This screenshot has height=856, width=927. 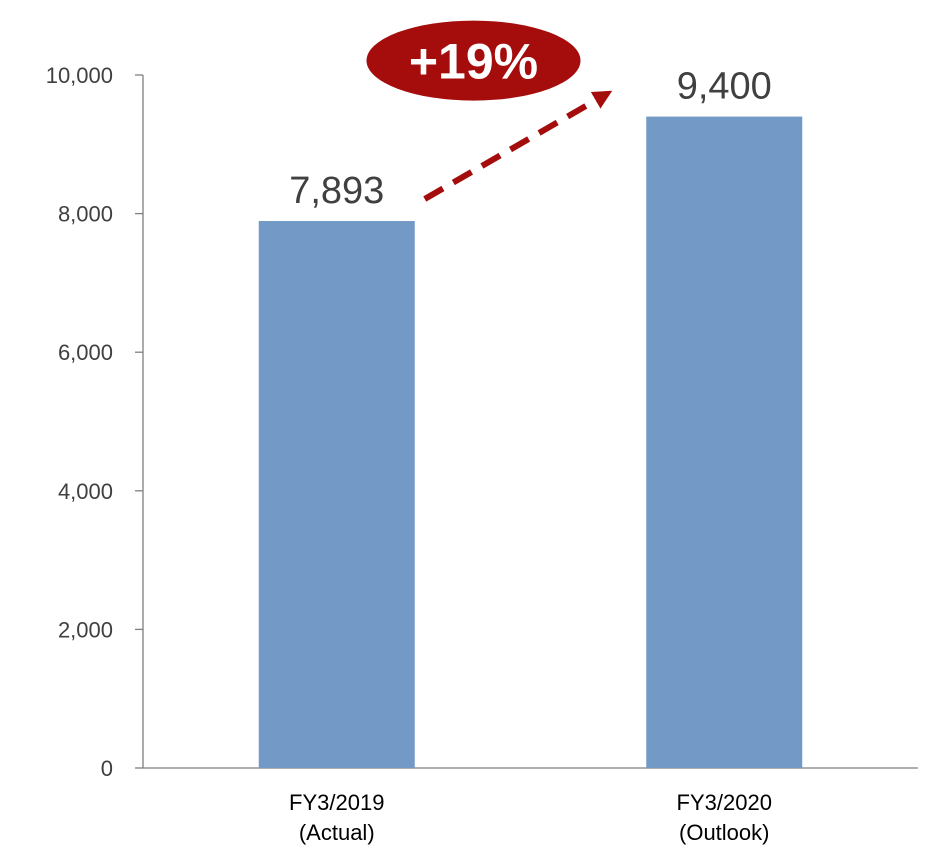 I want to click on growth-badge-text: +19%, so click(x=473, y=62).